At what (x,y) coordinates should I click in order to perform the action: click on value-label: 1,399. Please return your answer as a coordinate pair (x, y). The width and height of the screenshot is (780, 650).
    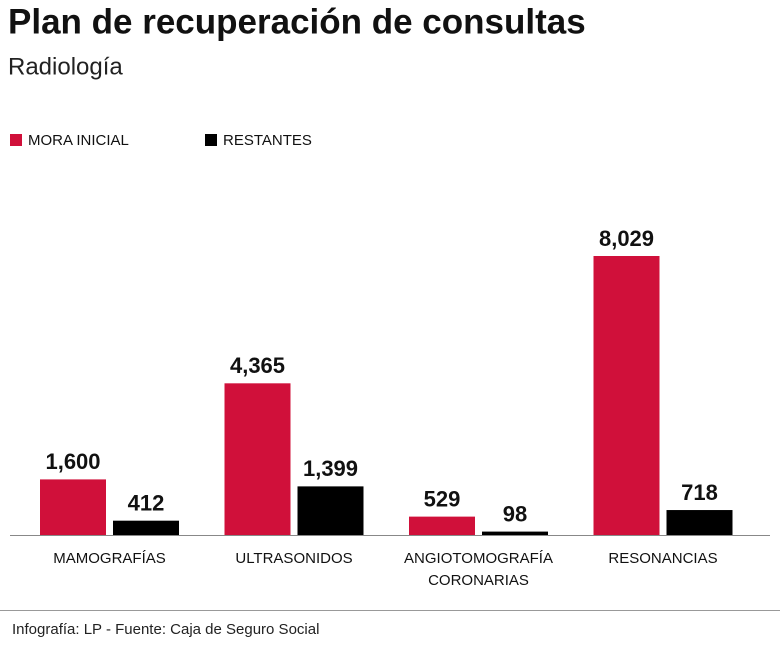
    Looking at the image, I should click on (330, 468).